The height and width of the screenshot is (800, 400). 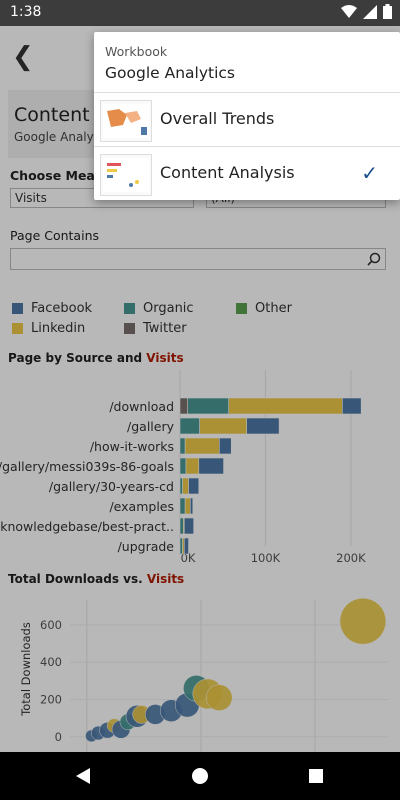 What do you see at coordinates (227, 172) in the screenshot?
I see `sheet-item-label: Content Analysis` at bounding box center [227, 172].